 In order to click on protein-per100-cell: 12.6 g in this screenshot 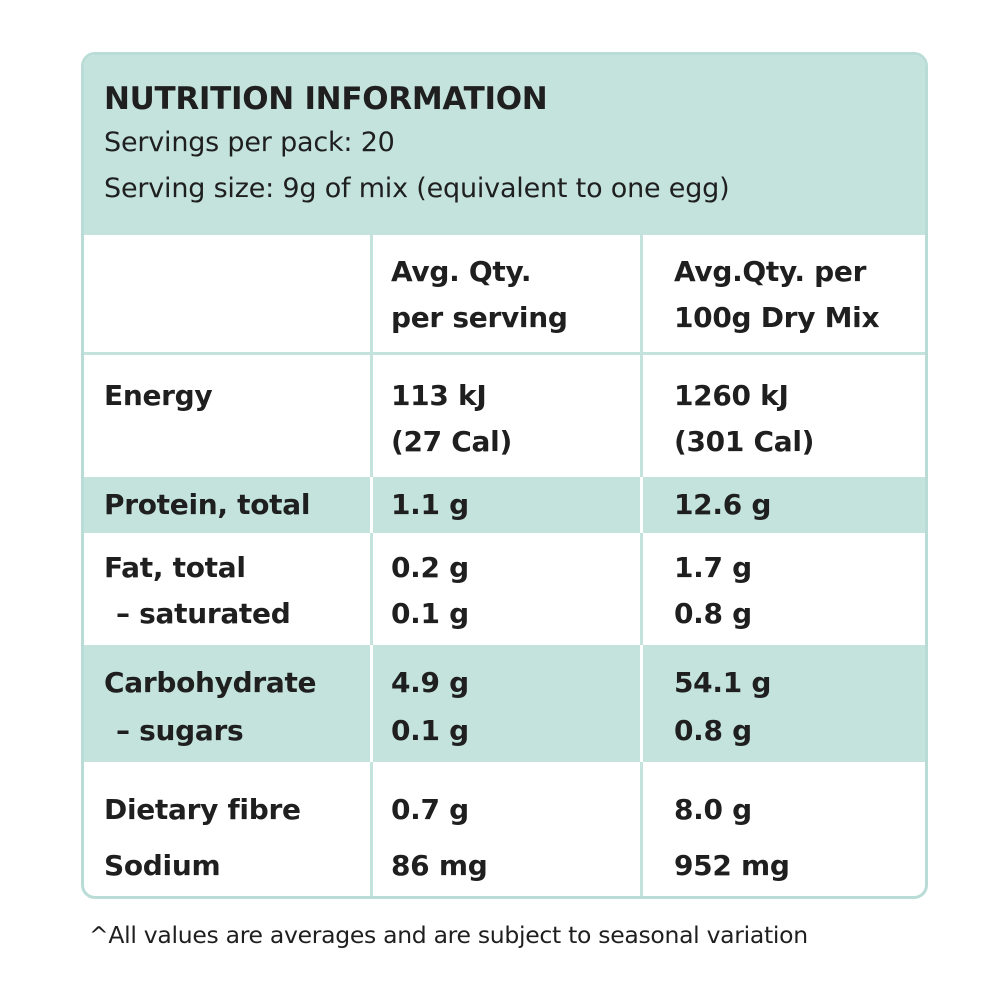, I will do `click(782, 505)`.